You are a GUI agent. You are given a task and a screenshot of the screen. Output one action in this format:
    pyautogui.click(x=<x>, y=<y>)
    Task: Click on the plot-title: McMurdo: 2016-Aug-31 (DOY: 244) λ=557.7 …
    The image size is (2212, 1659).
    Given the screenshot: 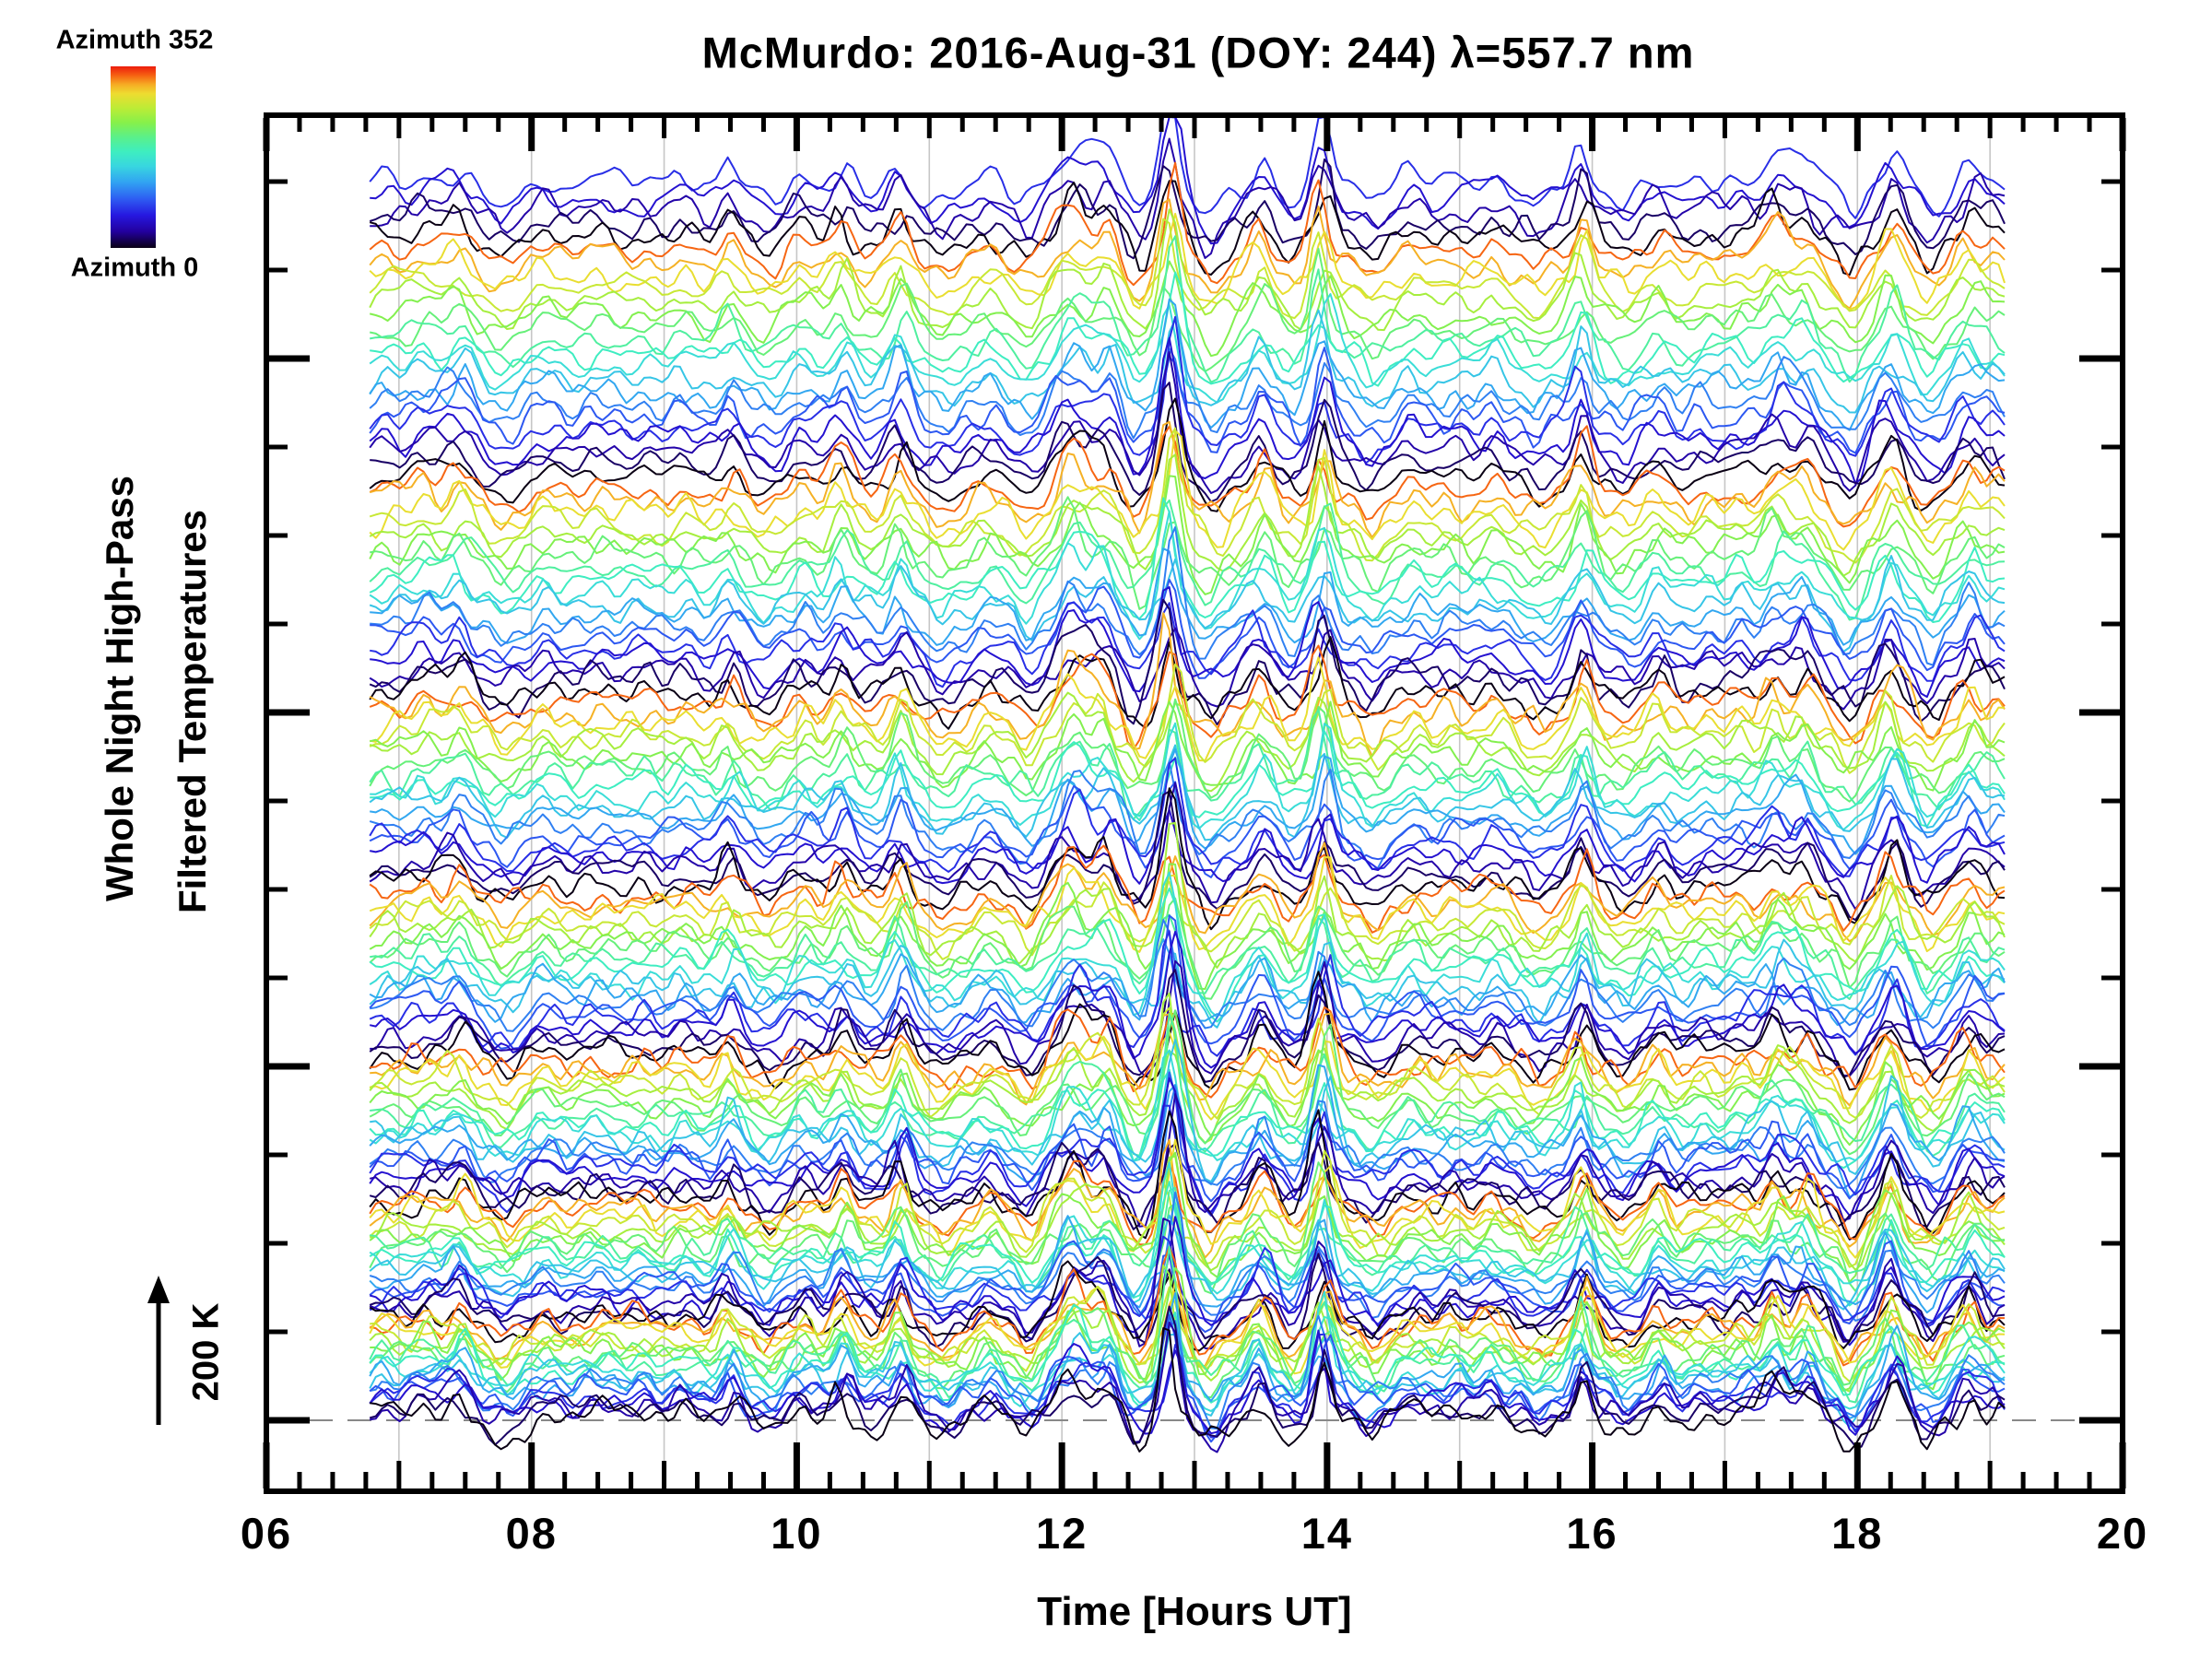 What is the action you would take?
    pyautogui.click(x=1198, y=52)
    